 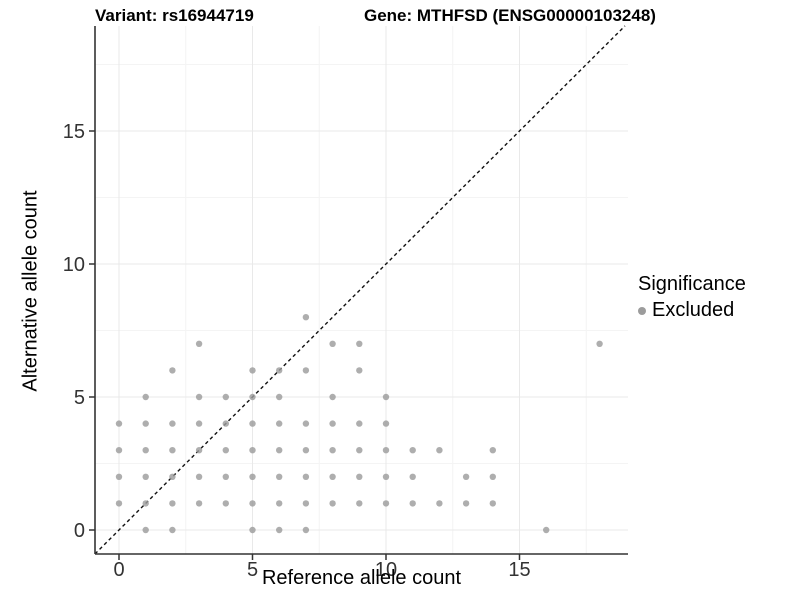 What do you see at coordinates (30, 291) in the screenshot?
I see `y-axis-title: Alternative allele count` at bounding box center [30, 291].